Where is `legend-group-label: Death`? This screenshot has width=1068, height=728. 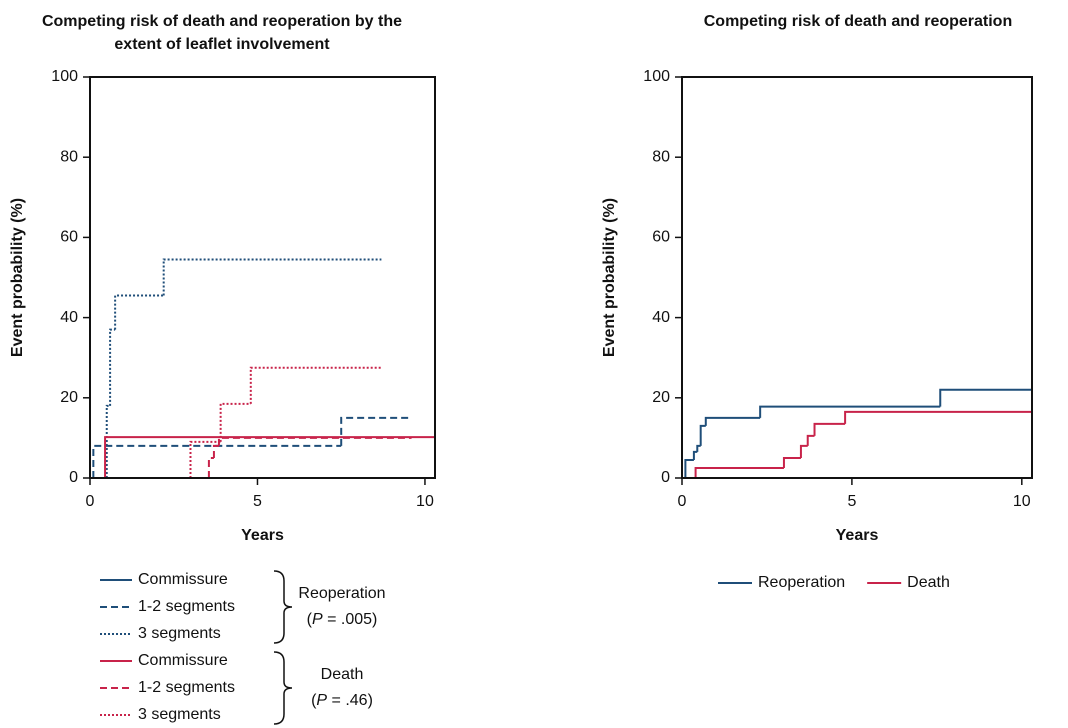 legend-group-label: Death is located at coordinates (342, 674).